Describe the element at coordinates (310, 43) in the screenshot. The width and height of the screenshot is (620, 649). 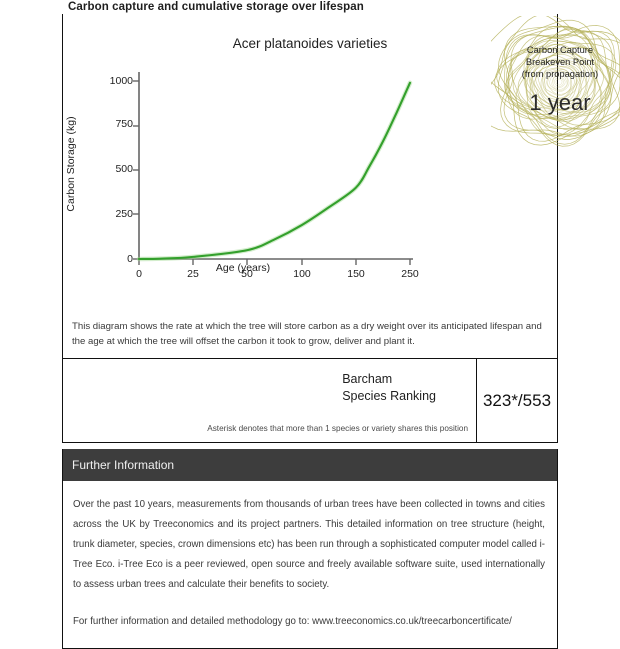
I see `chart-title: Acer platanoides varieties` at that location.